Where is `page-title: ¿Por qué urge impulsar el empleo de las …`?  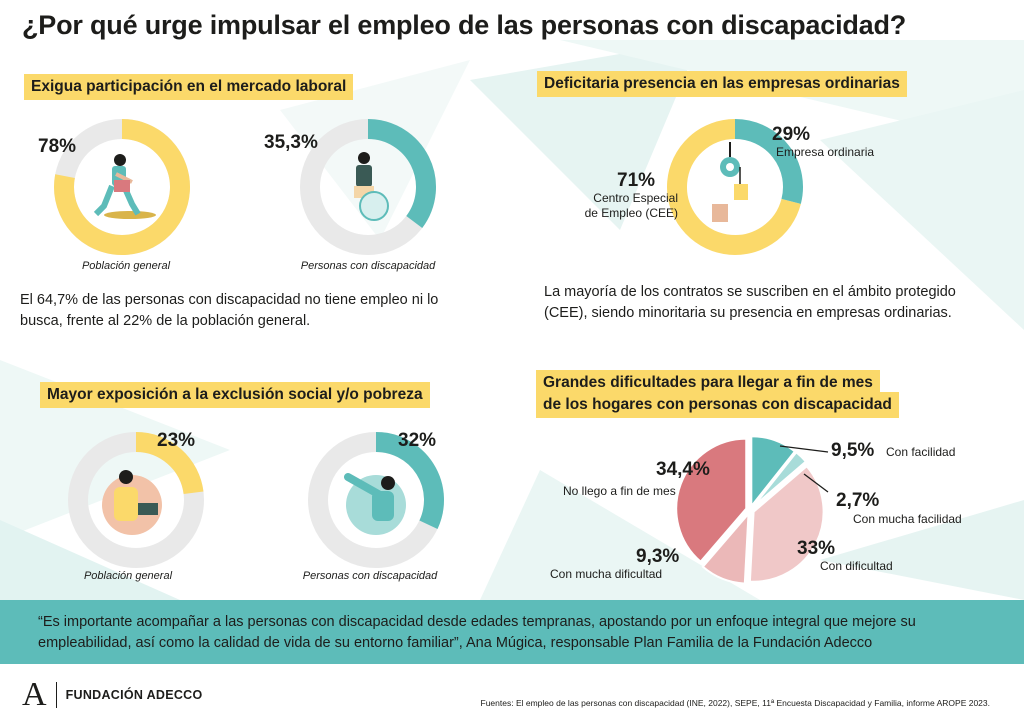
page-title: ¿Por qué urge impulsar el empleo de las … is located at coordinates (464, 25).